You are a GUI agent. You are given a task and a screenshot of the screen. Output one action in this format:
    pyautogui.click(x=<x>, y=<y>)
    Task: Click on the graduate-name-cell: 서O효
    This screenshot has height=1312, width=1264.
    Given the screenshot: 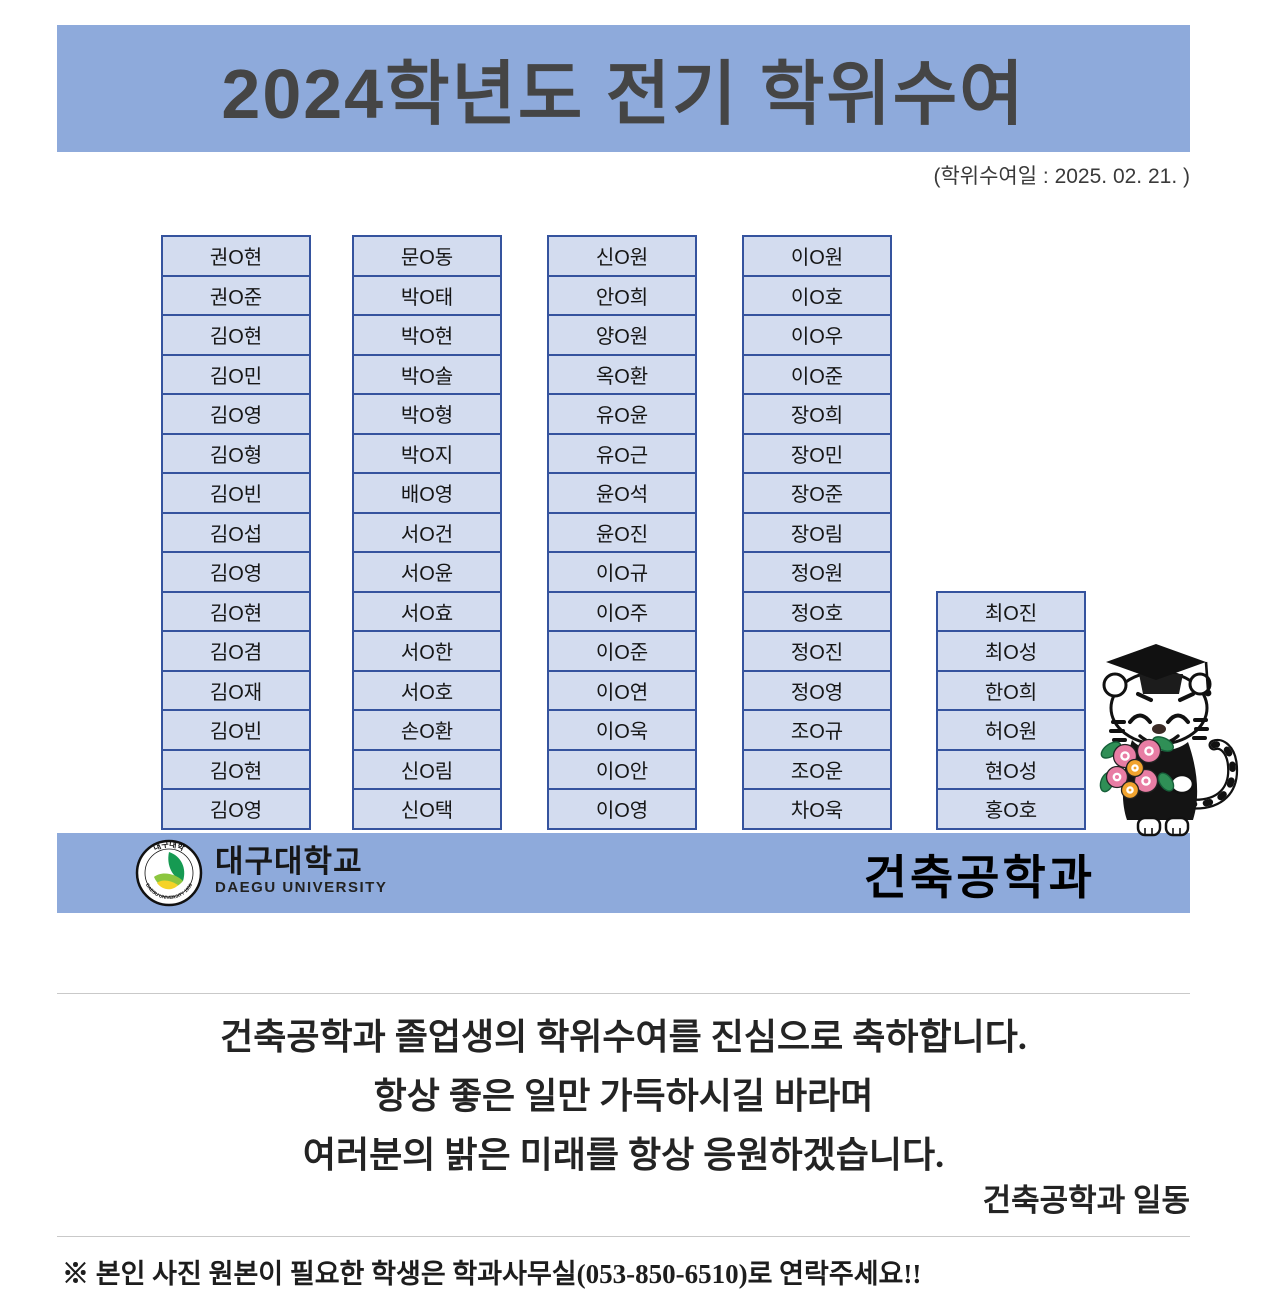 What is the action you would take?
    pyautogui.click(x=427, y=611)
    